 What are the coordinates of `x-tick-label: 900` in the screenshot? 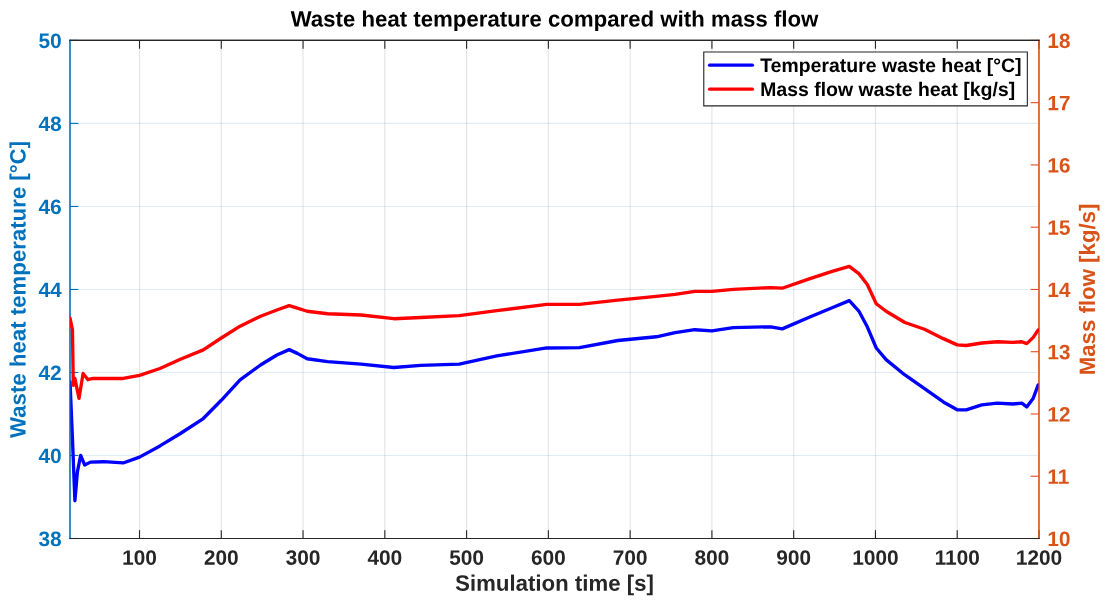 It's located at (794, 557).